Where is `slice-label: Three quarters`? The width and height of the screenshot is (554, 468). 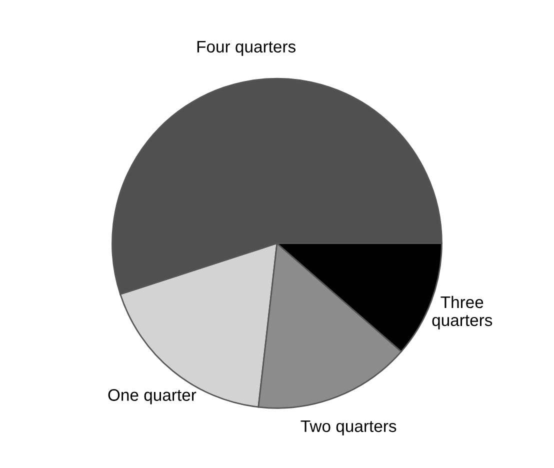 slice-label: Three quarters is located at coordinates (462, 313).